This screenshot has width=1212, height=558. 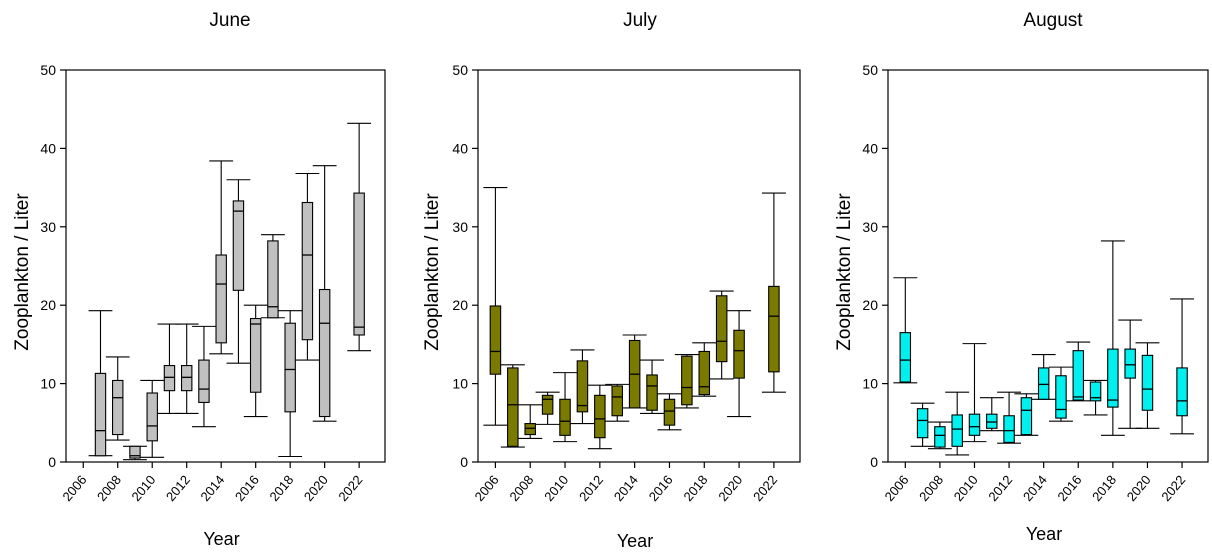 What do you see at coordinates (109, 488) in the screenshot?
I see `x-tick-label: 2008` at bounding box center [109, 488].